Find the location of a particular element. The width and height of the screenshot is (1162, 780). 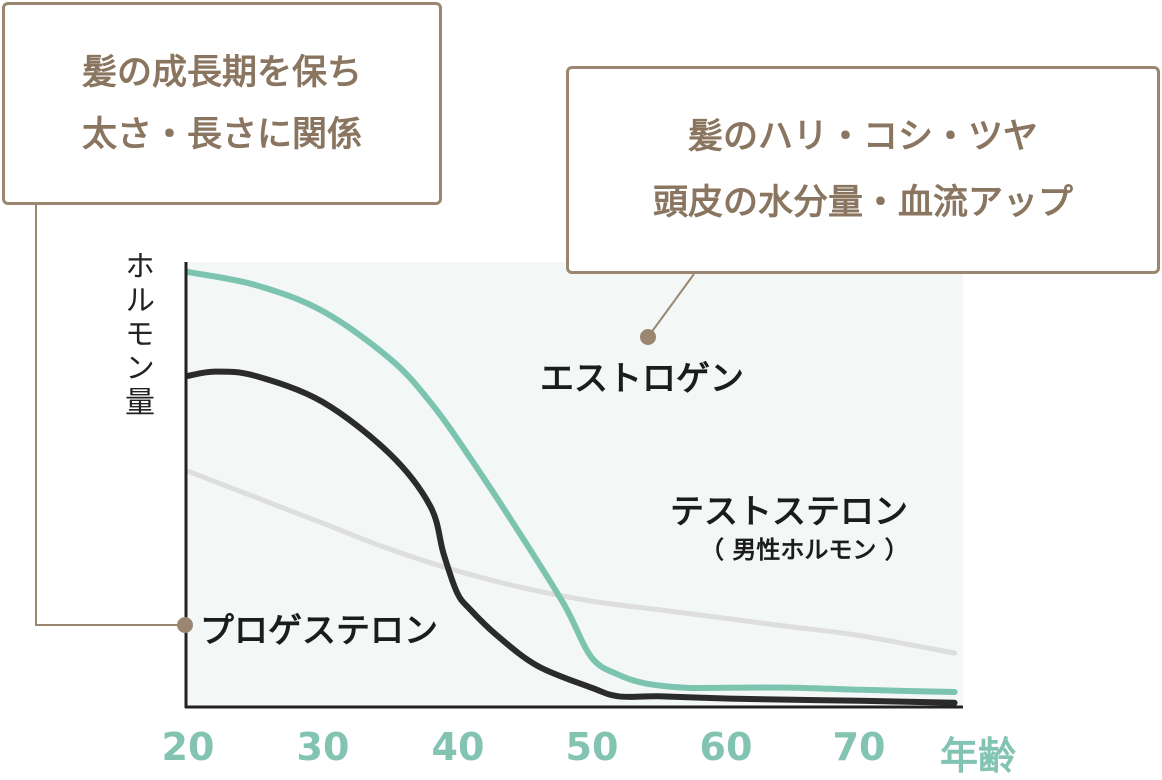

x-tick-label: 50 is located at coordinates (592, 747).